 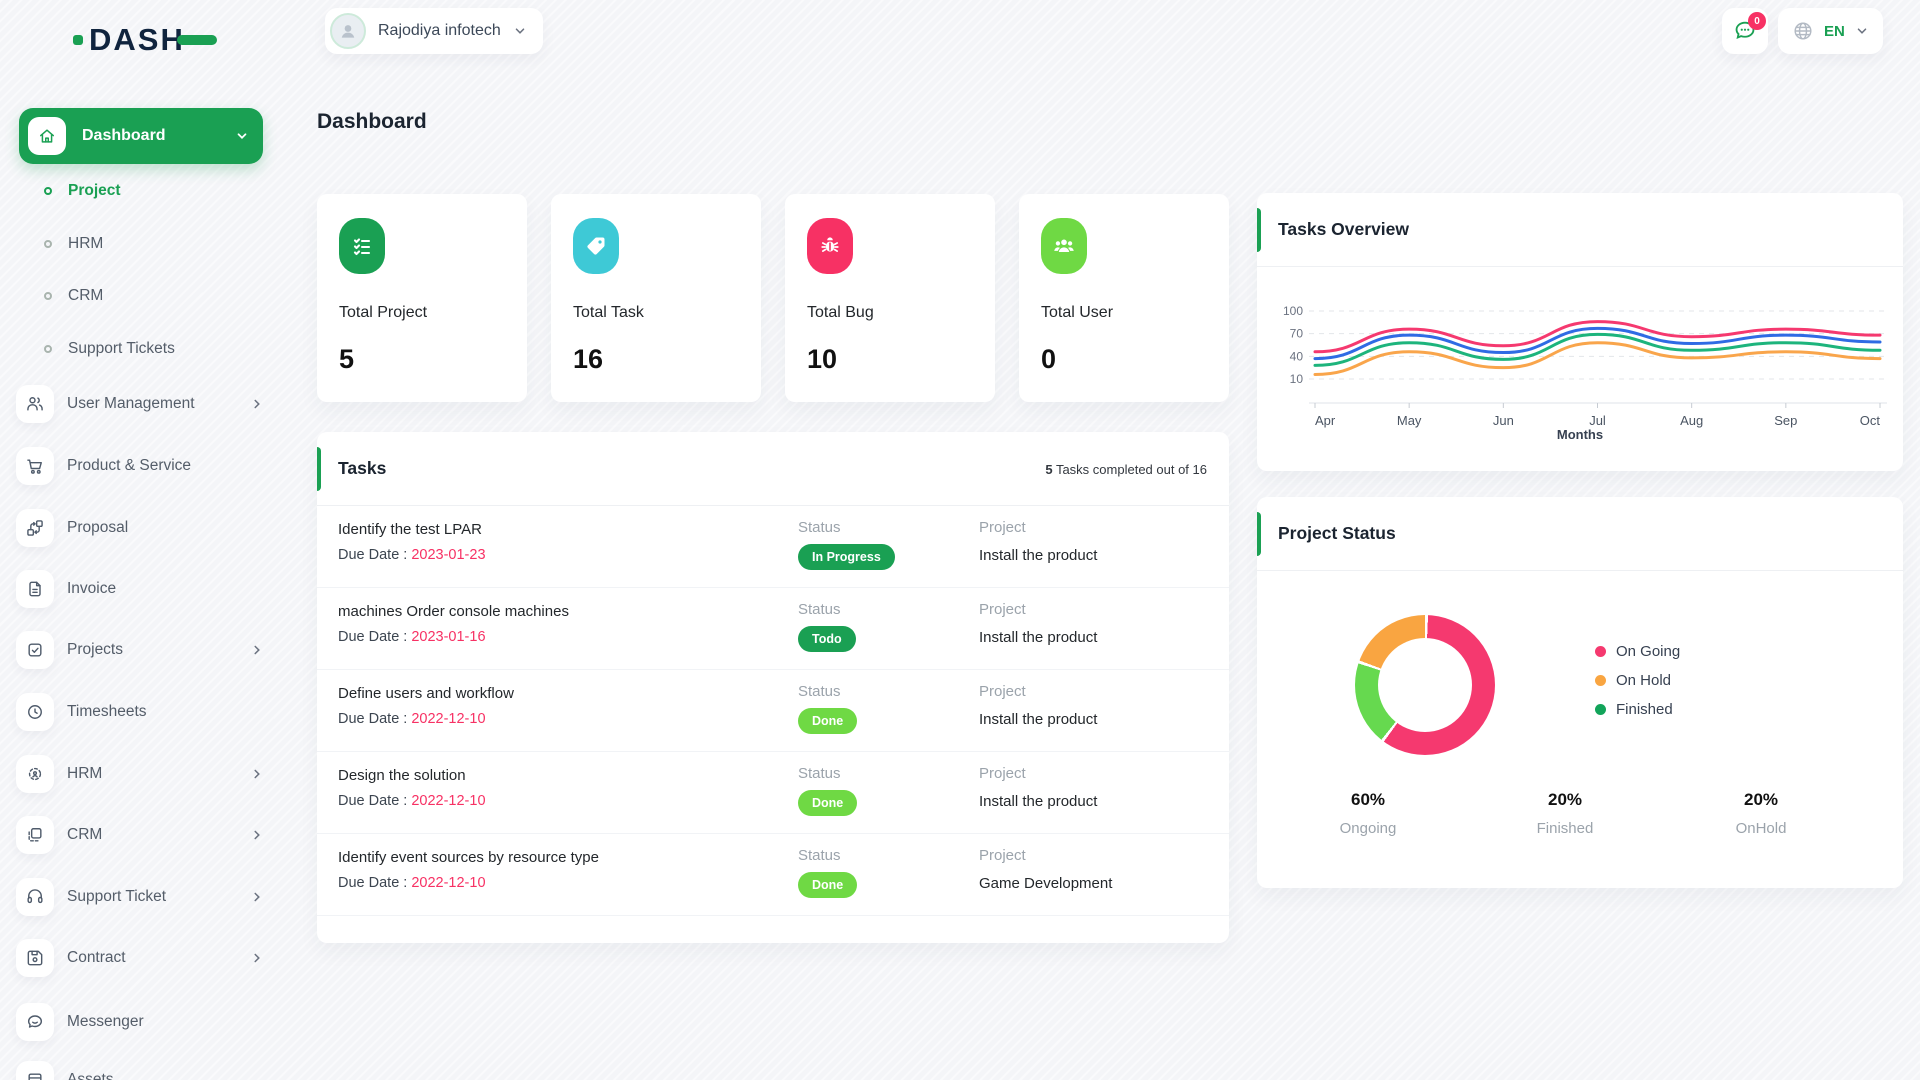 What do you see at coordinates (35, 1022) in the screenshot?
I see `message-bubble-icon` at bounding box center [35, 1022].